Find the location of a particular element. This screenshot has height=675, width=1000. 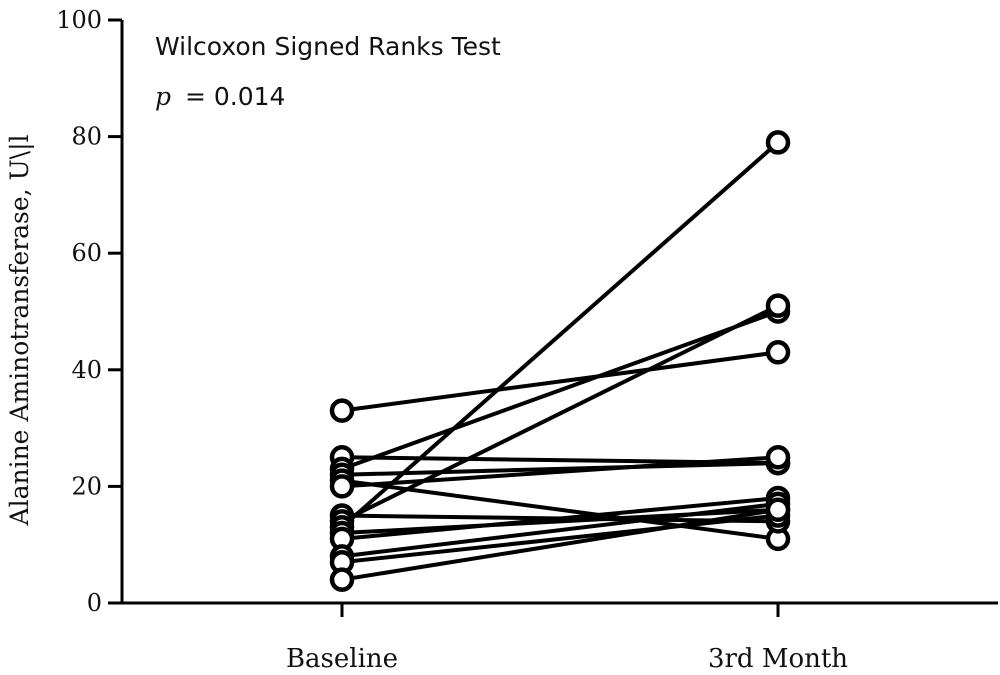

y-ticks: 0 20 40 60 80 100 is located at coordinates (89, 311).